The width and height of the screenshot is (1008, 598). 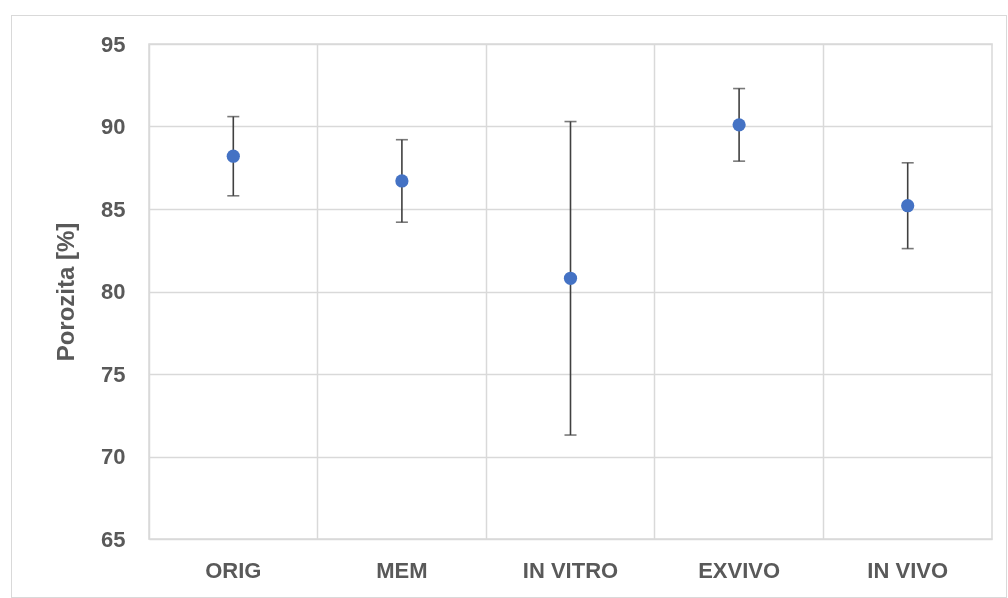 I want to click on y-tick-label: 90, so click(x=113, y=126).